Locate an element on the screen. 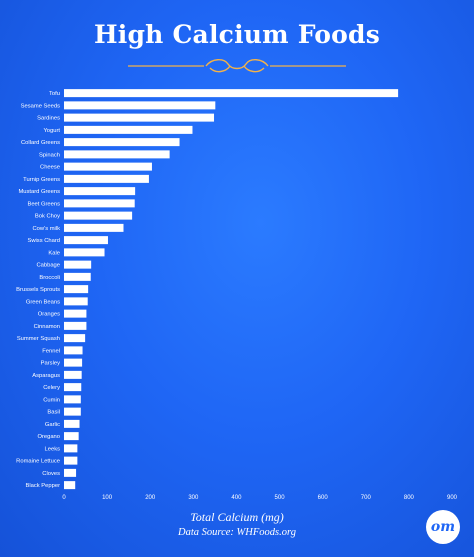 This screenshot has height=557, width=474. category-label: Mustard Greens is located at coordinates (39, 192).